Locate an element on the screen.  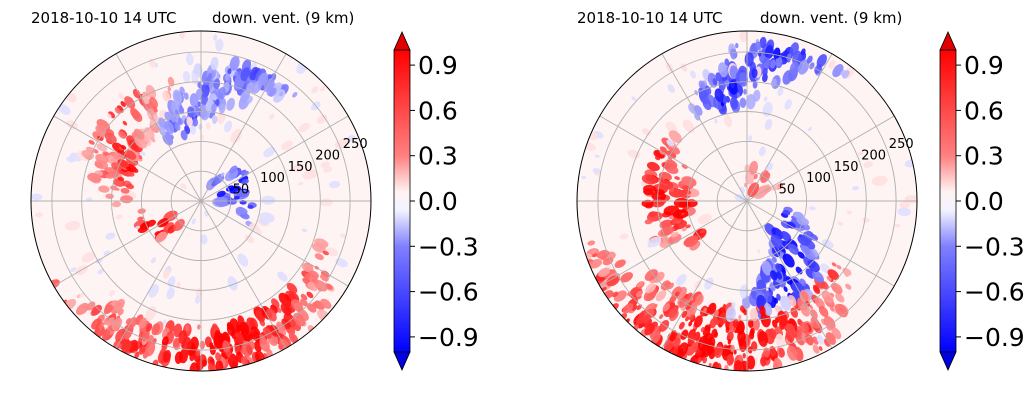
colorbar-tick-label: −0.6 is located at coordinates (994, 292).